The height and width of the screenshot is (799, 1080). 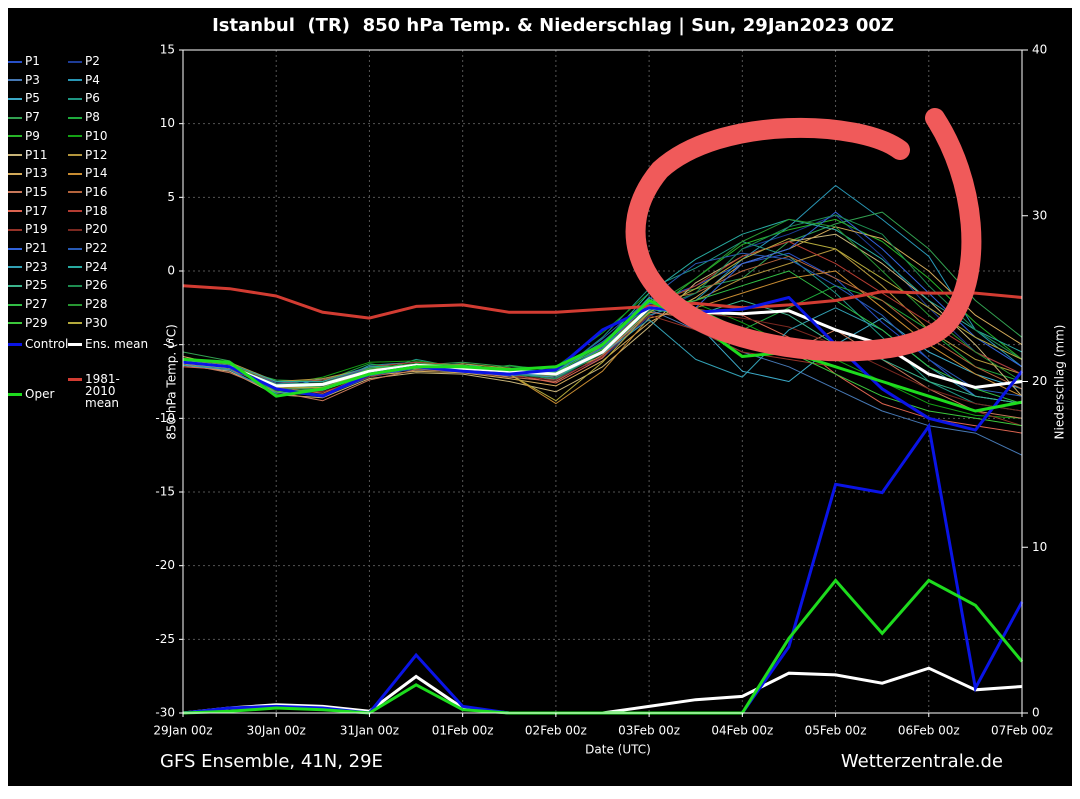 I want to click on y2-tick-label: 40, so click(x=1039, y=50).